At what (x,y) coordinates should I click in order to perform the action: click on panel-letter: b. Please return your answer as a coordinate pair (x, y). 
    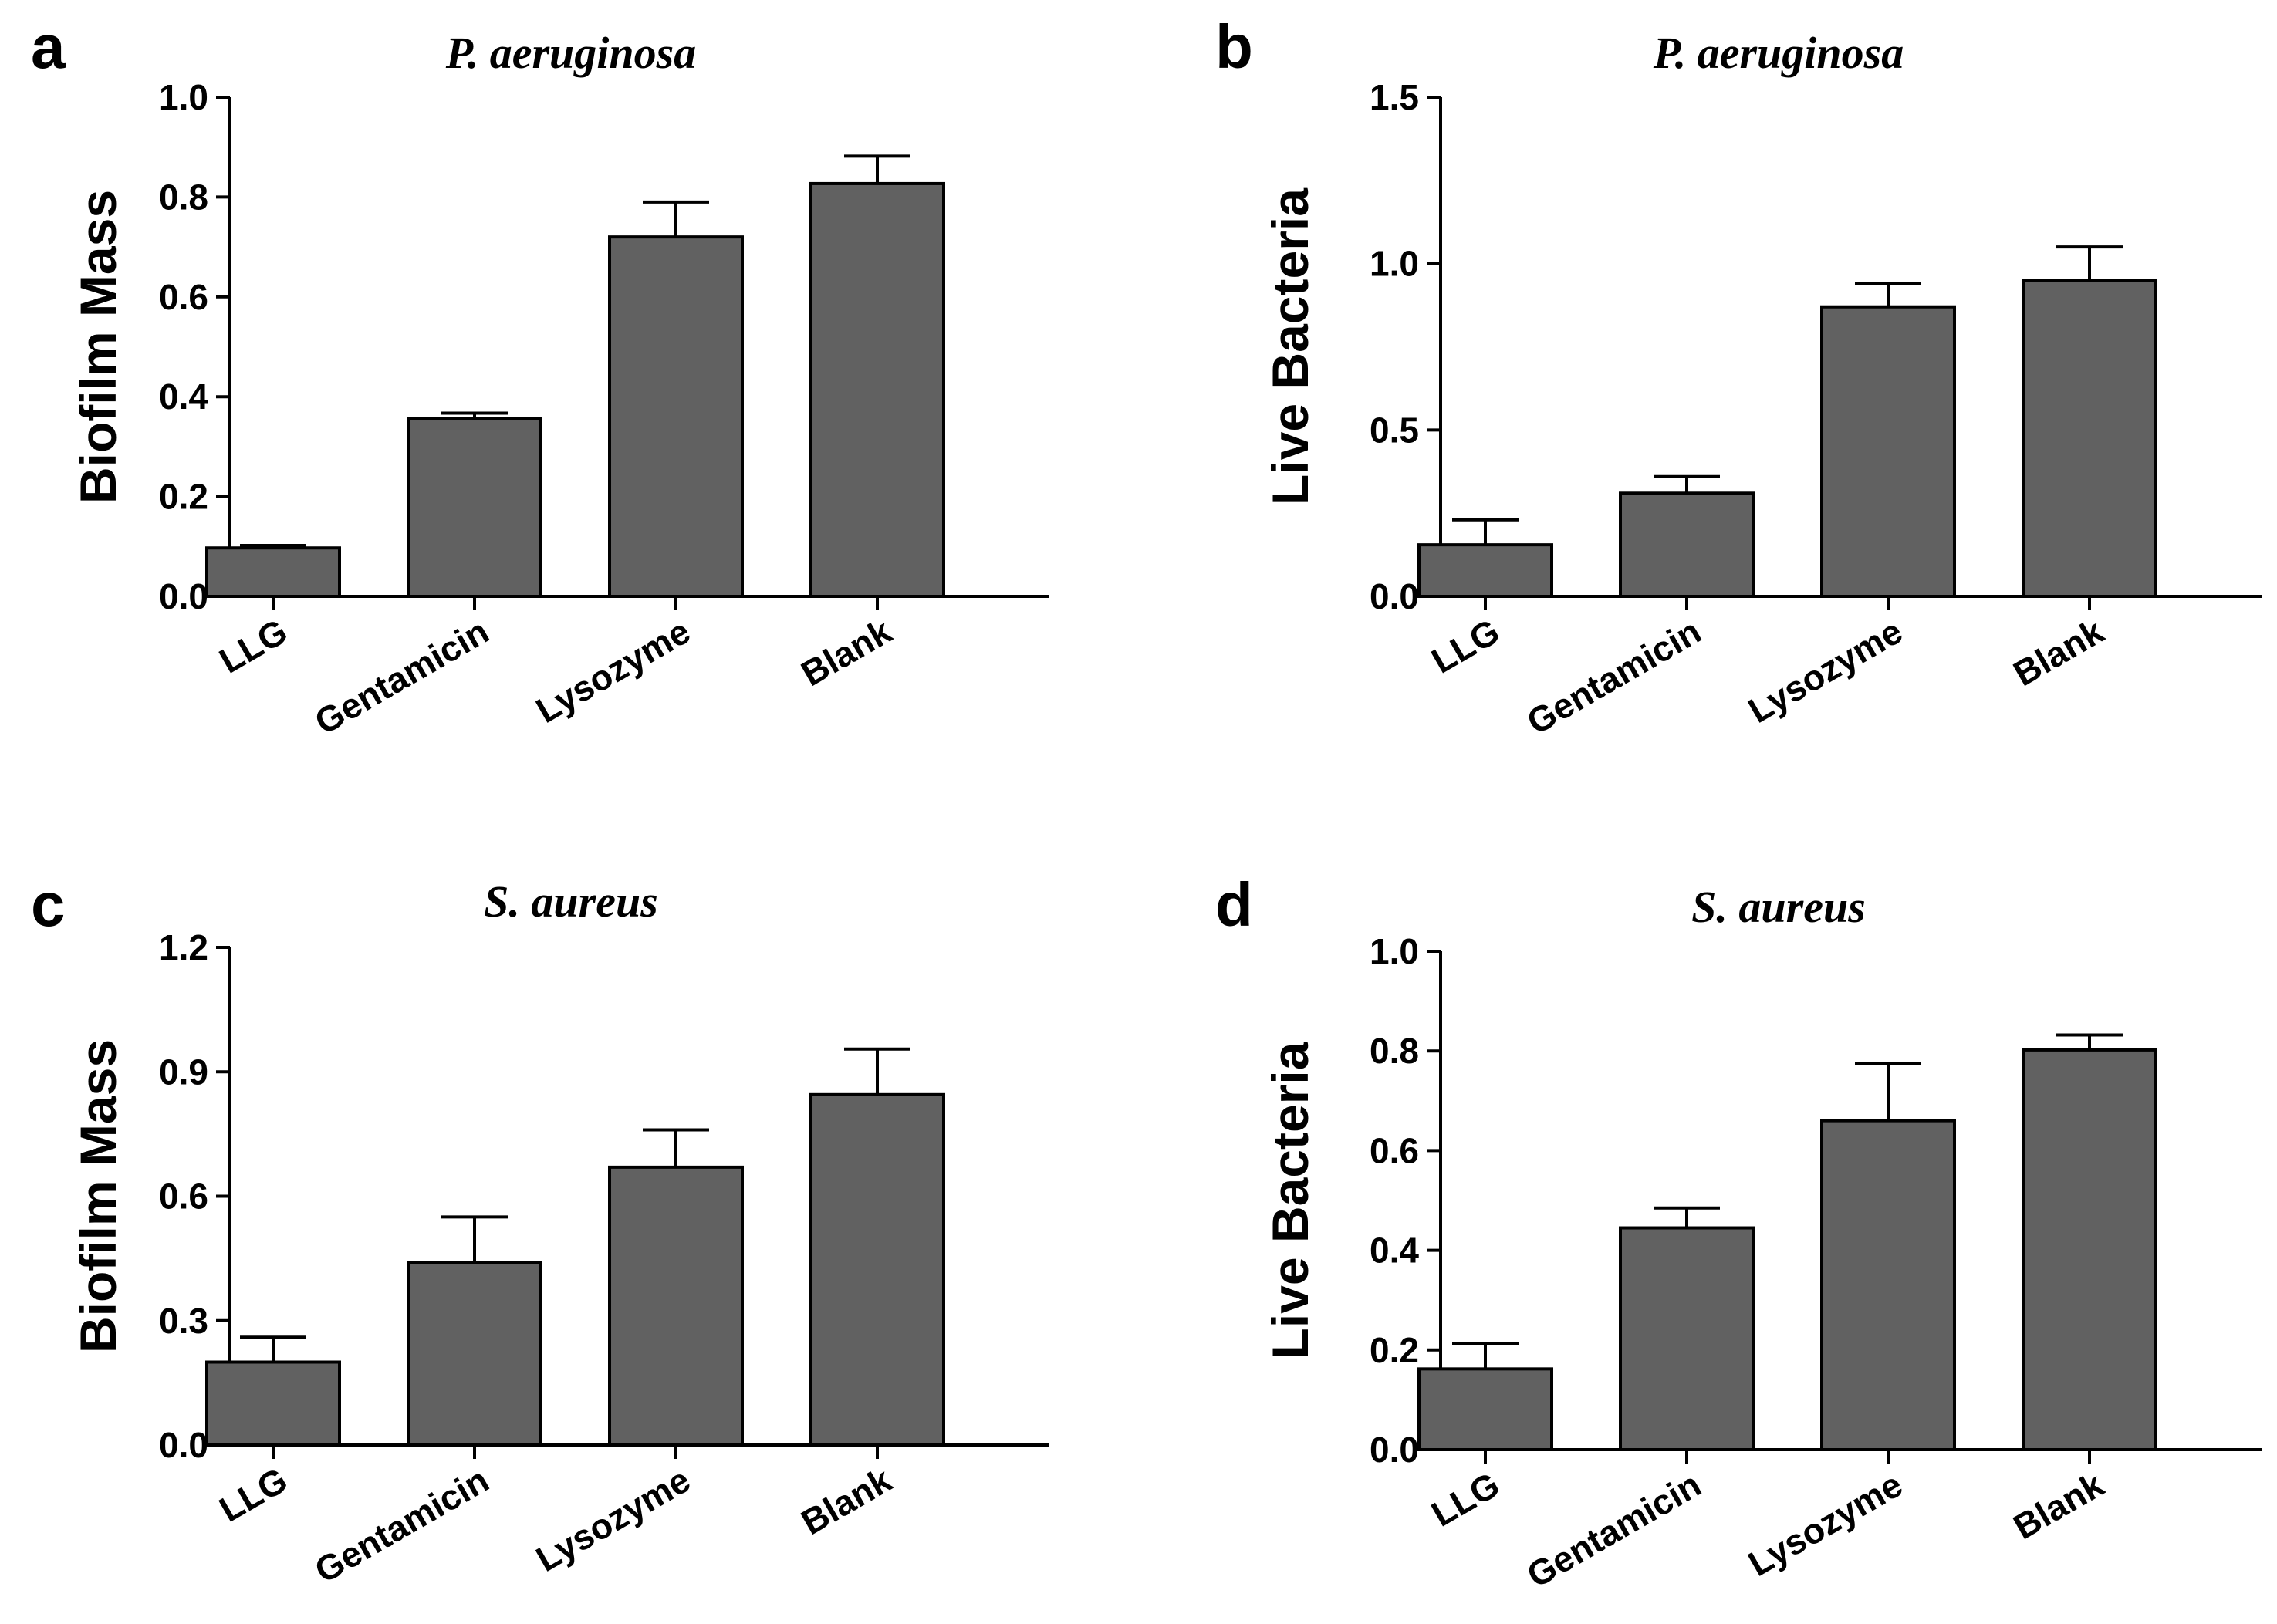
    Looking at the image, I should click on (1234, 46).